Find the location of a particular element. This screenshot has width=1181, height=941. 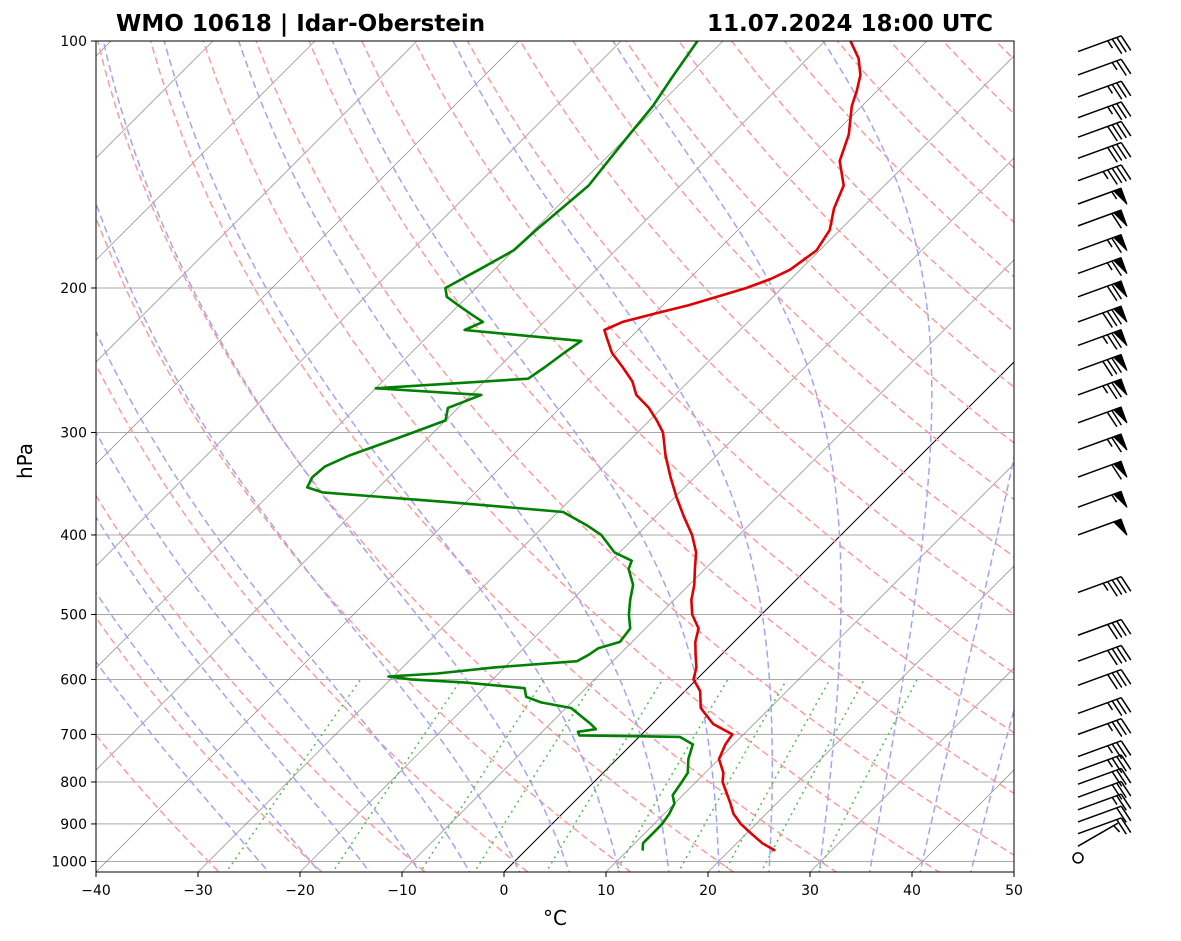

y-axis: 1000 900 800 700 600 500 400 300 200 100 is located at coordinates (73, 452).